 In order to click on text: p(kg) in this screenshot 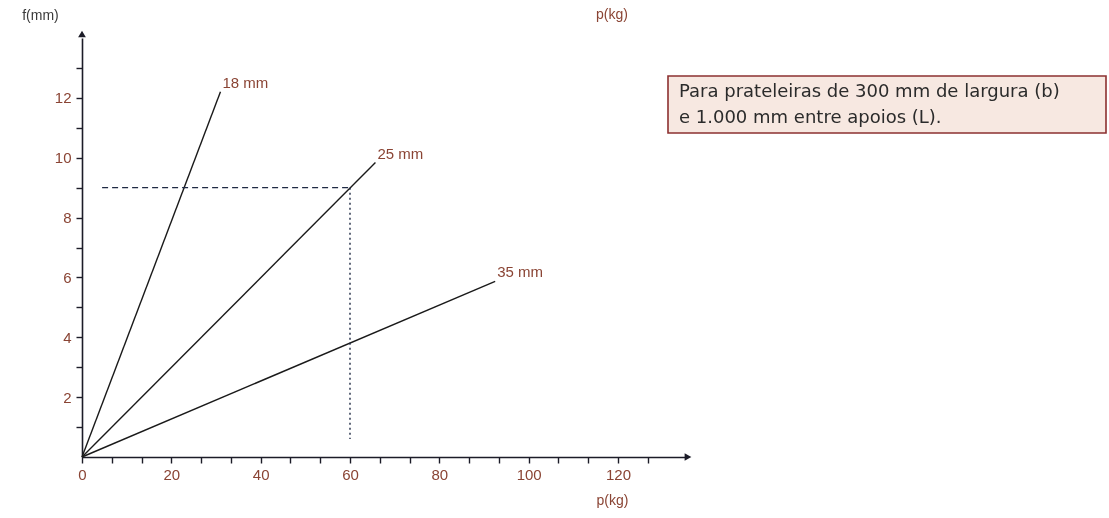, I will do `click(612, 14)`.